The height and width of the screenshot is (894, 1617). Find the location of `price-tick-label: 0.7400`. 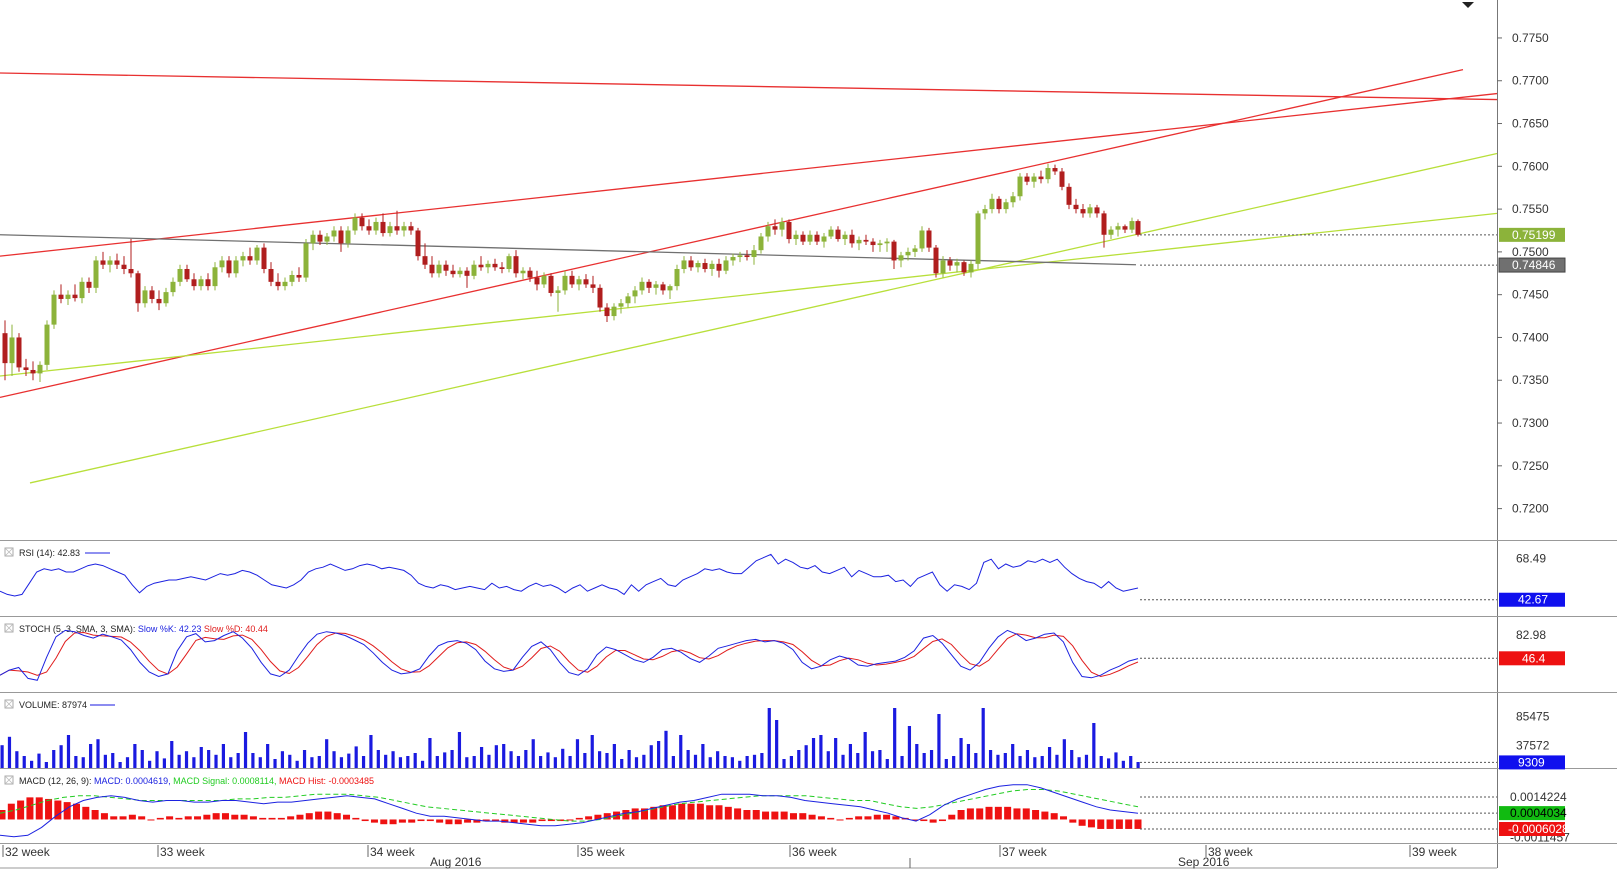

price-tick-label: 0.7400 is located at coordinates (1530, 337).